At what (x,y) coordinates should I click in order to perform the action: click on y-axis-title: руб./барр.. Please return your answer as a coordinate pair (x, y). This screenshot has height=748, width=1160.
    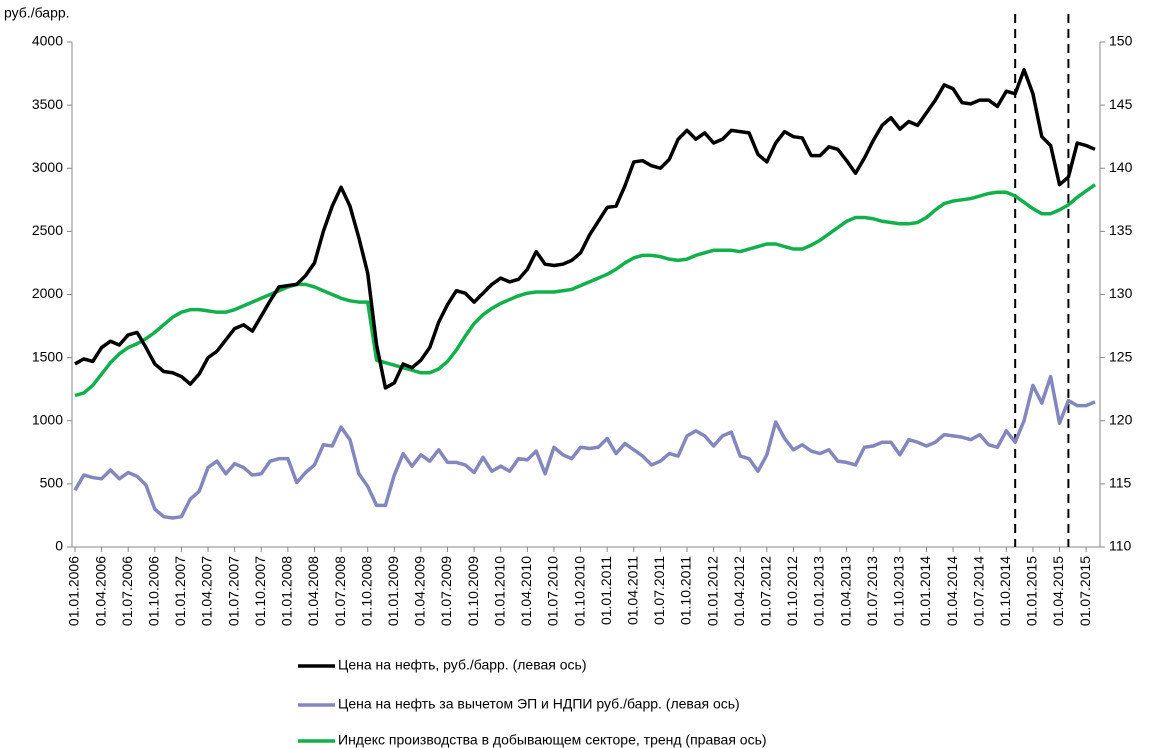
    Looking at the image, I should click on (37, 13).